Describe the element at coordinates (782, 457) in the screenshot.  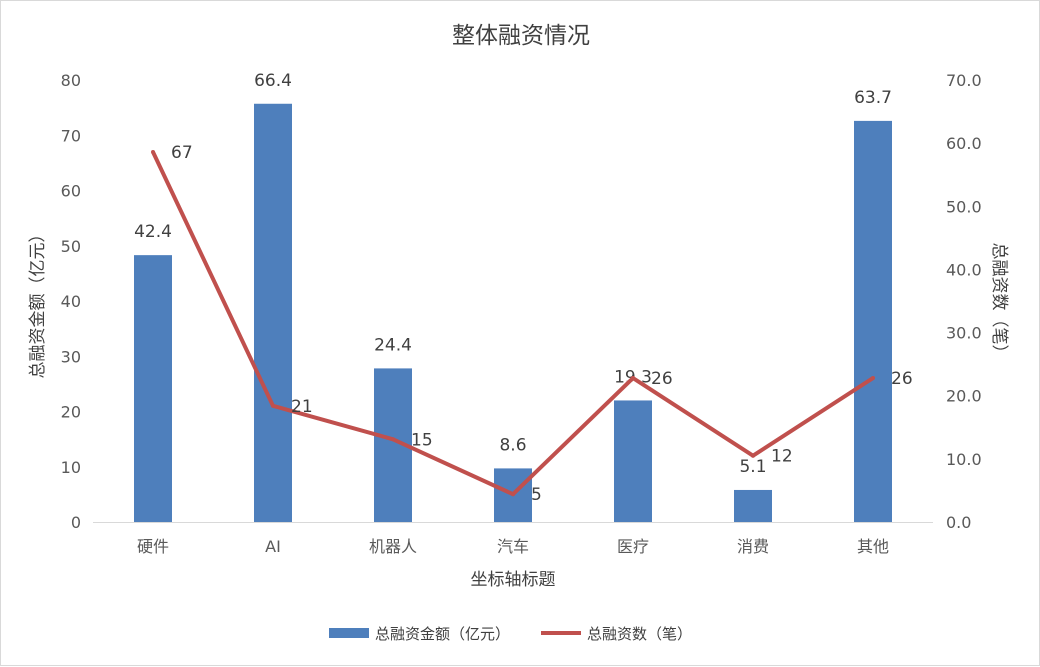
I see `line-value-label: 12` at that location.